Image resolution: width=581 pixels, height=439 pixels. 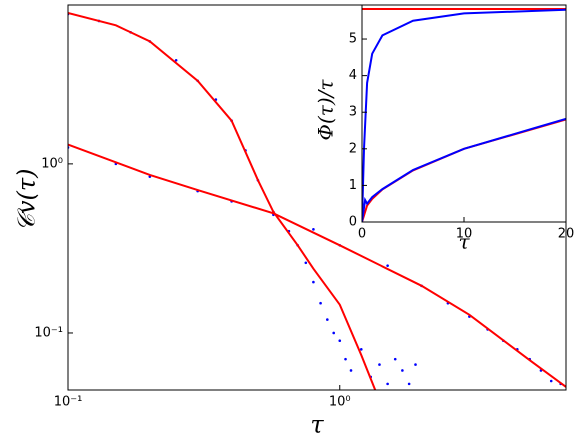 I want to click on y-tick-label: 4, so click(x=353, y=75).